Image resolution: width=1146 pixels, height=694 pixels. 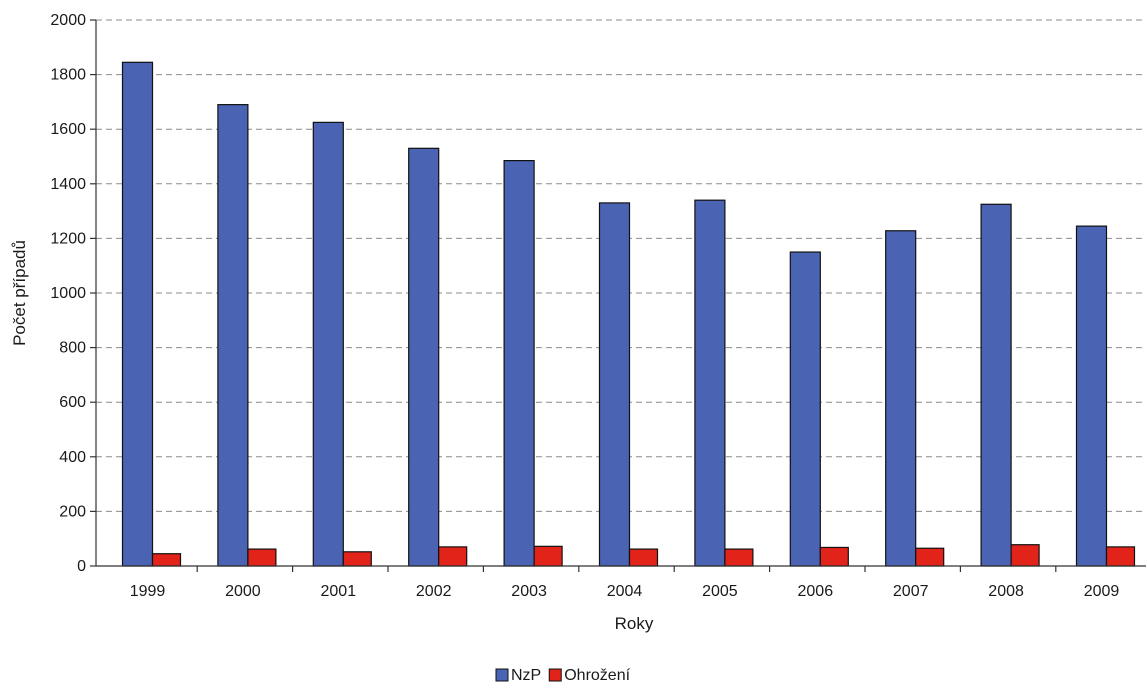 I want to click on bar-ohrozeni-2006, so click(x=834, y=556).